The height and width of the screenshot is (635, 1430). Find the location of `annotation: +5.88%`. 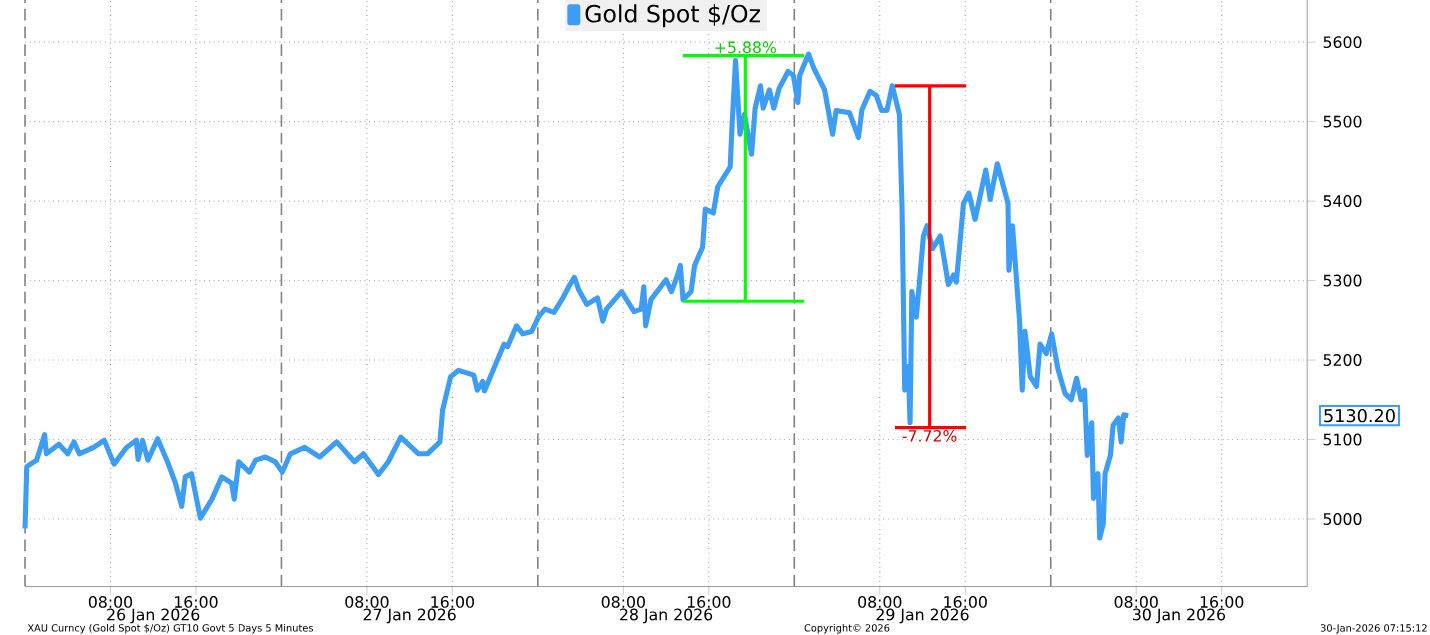

annotation: +5.88% is located at coordinates (745, 47).